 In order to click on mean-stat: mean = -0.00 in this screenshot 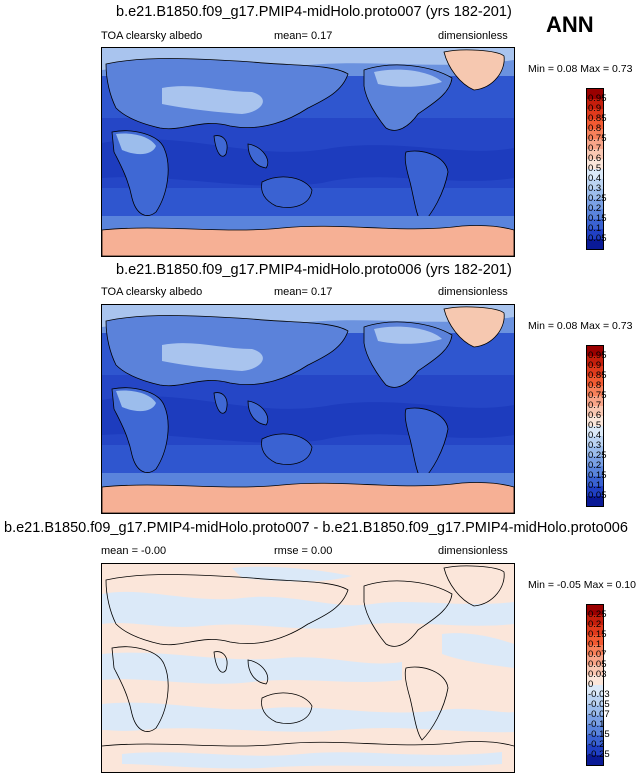, I will do `click(134, 551)`.